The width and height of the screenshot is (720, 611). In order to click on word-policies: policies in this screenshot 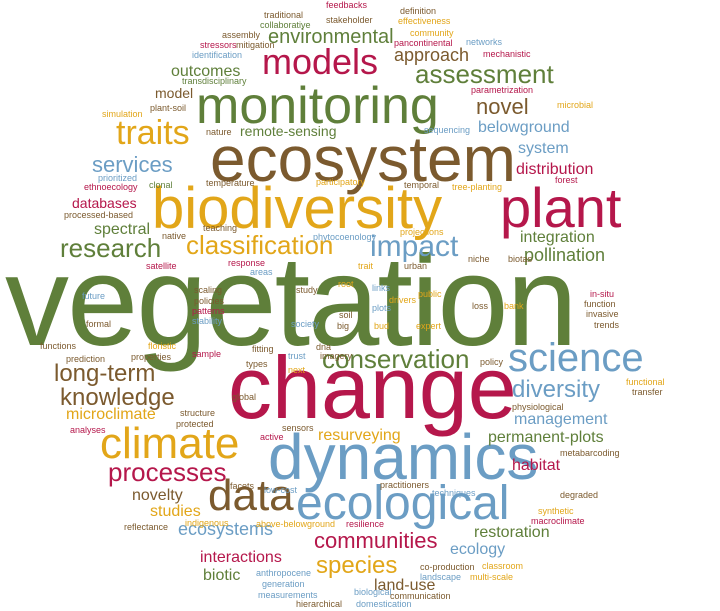, I will do `click(209, 301)`.